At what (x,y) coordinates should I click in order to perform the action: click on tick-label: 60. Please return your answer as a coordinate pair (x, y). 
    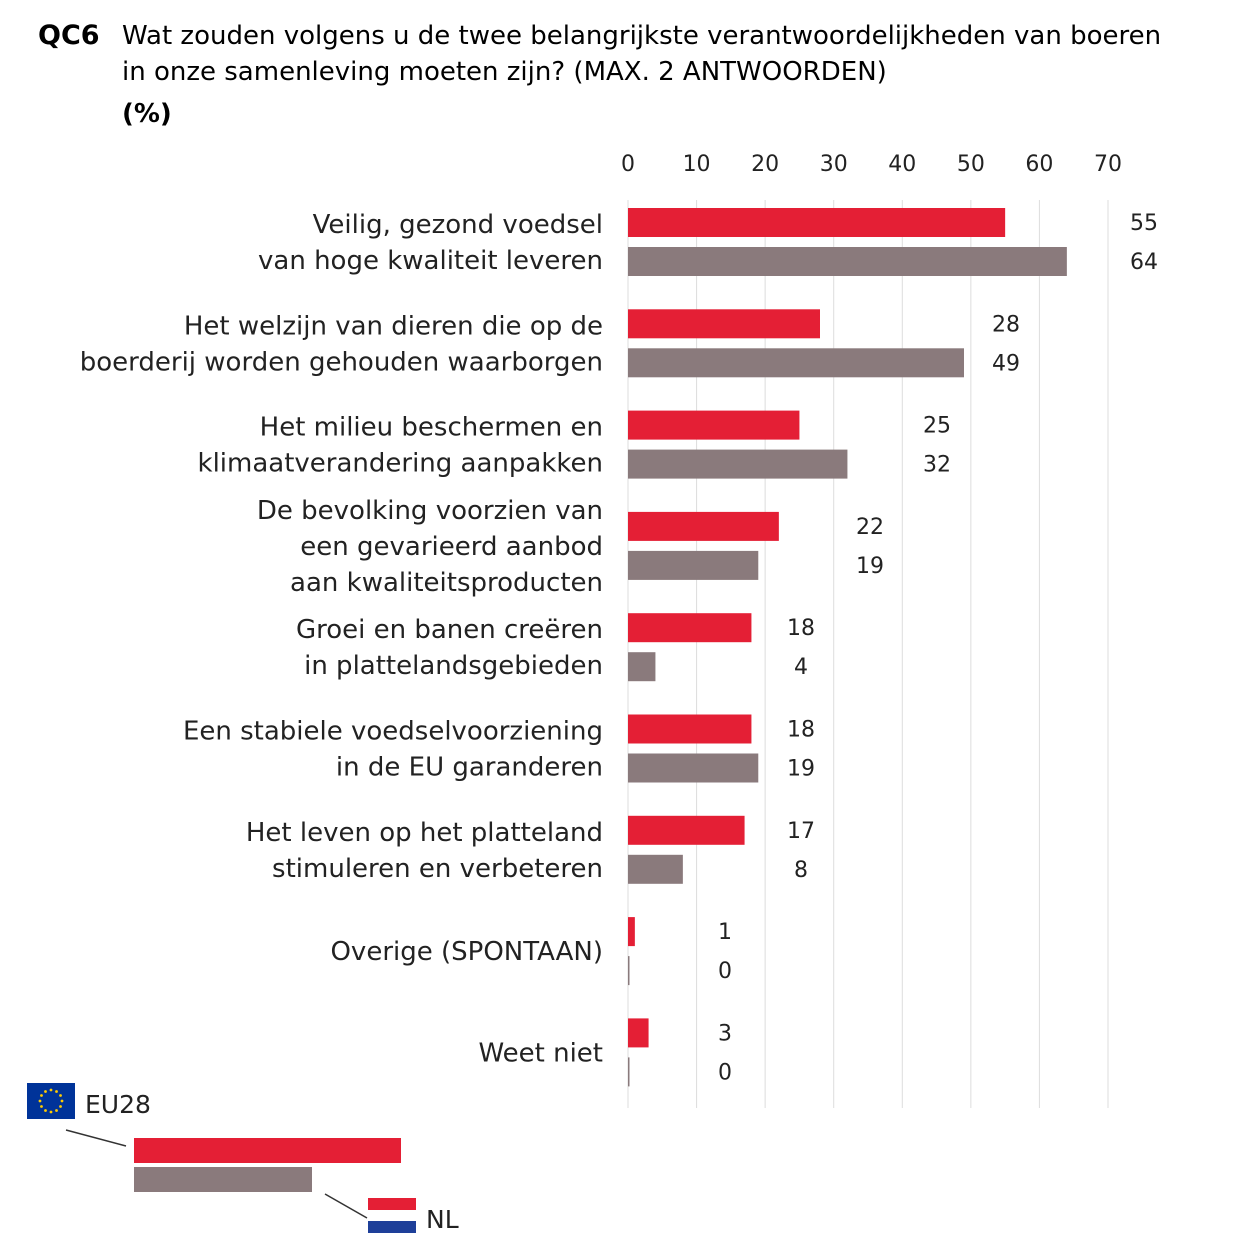
    Looking at the image, I should click on (1039, 164).